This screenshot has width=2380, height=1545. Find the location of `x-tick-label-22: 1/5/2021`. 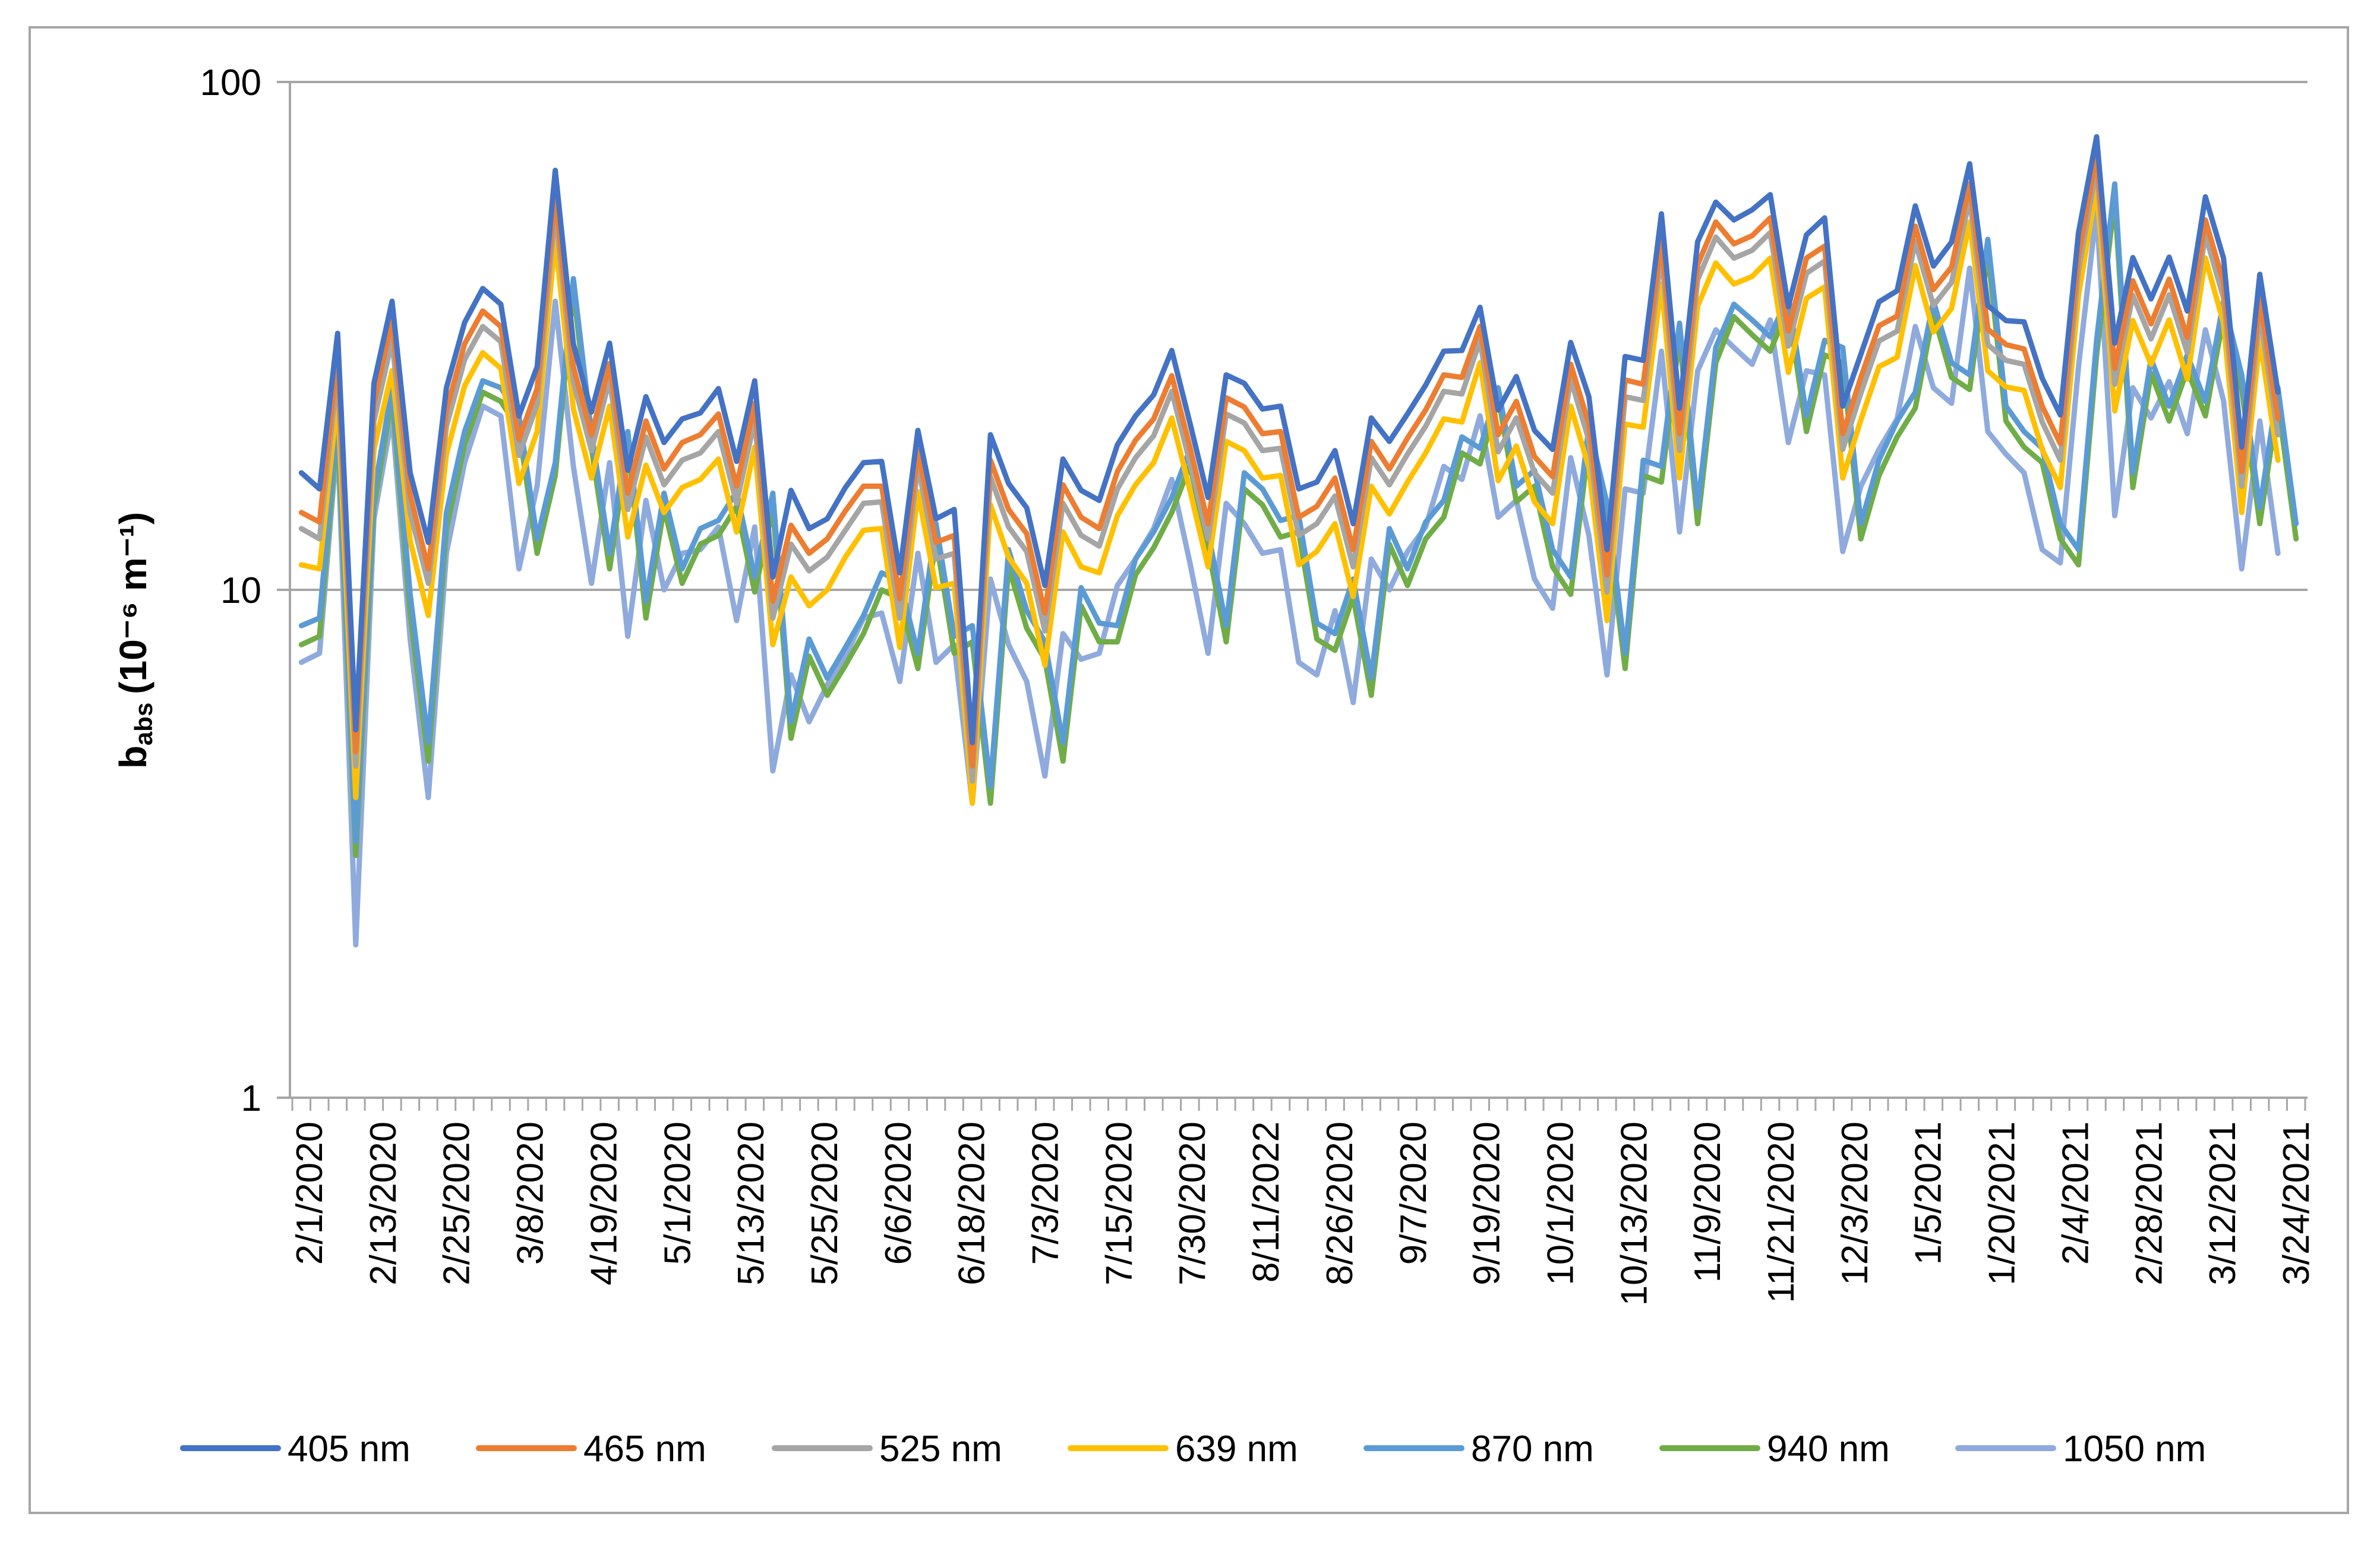

x-tick-label-22: 1/5/2021 is located at coordinates (1929, 1193).